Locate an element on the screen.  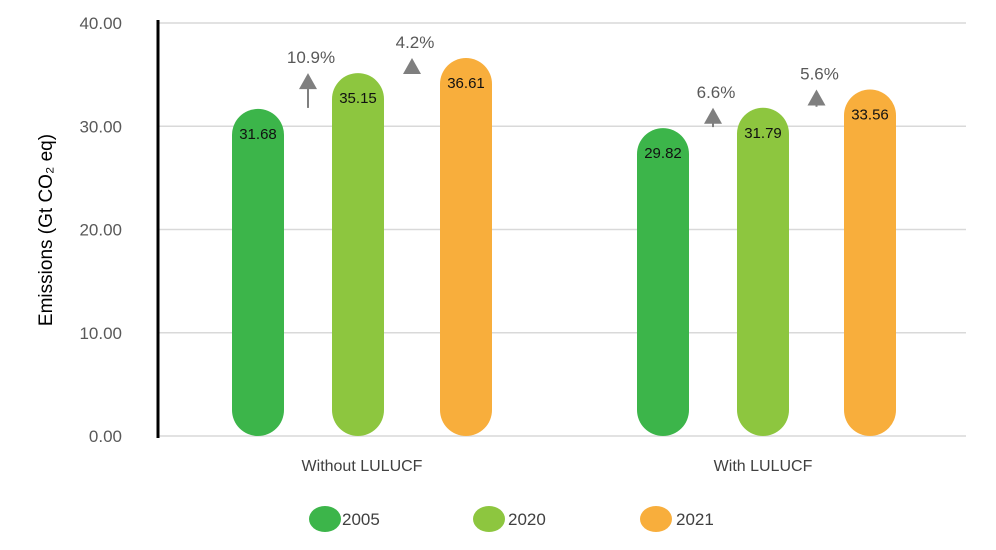
data-label: 35.15 is located at coordinates (358, 98).